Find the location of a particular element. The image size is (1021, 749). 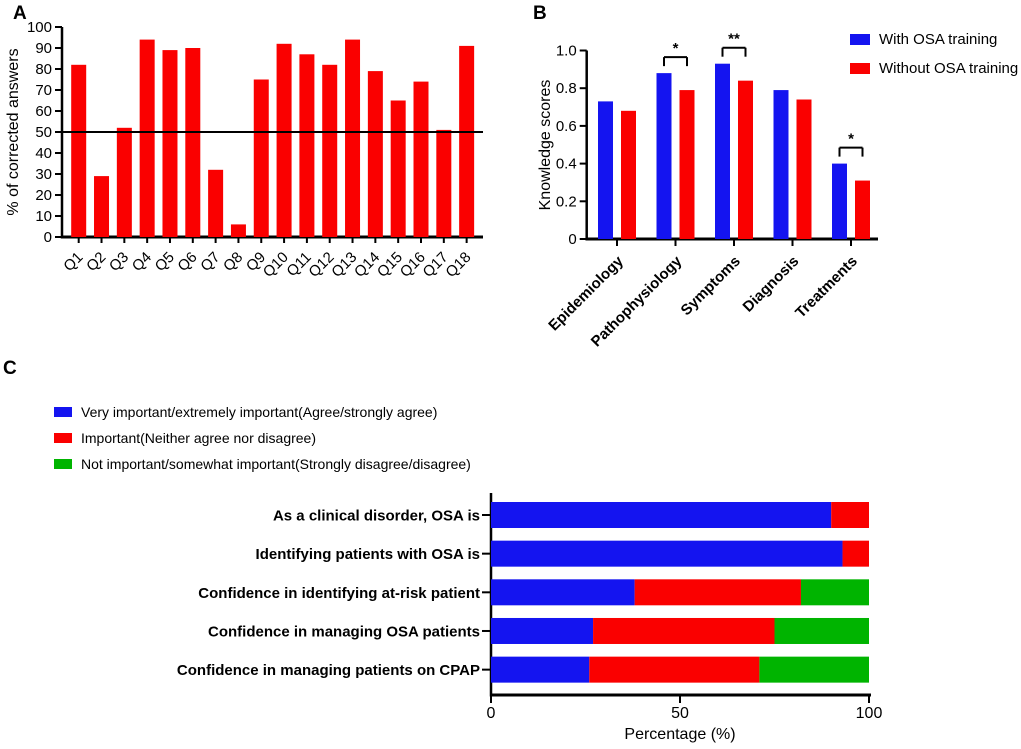

legend-b-item-2: Without OSA training is located at coordinates (934, 68).